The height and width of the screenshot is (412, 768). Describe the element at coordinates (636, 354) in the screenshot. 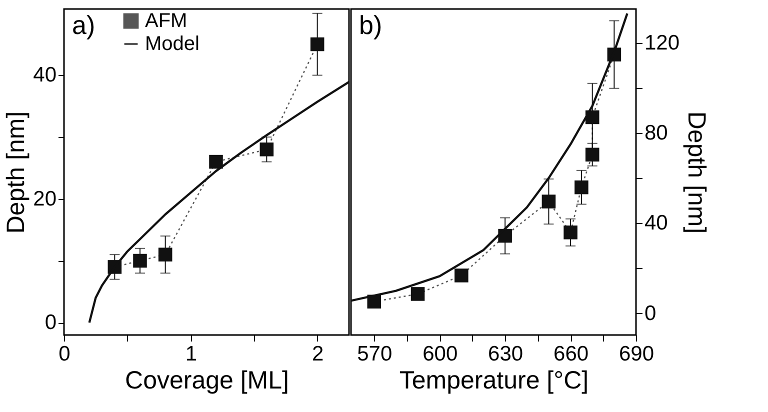

I see `x-tick-label: 690` at that location.